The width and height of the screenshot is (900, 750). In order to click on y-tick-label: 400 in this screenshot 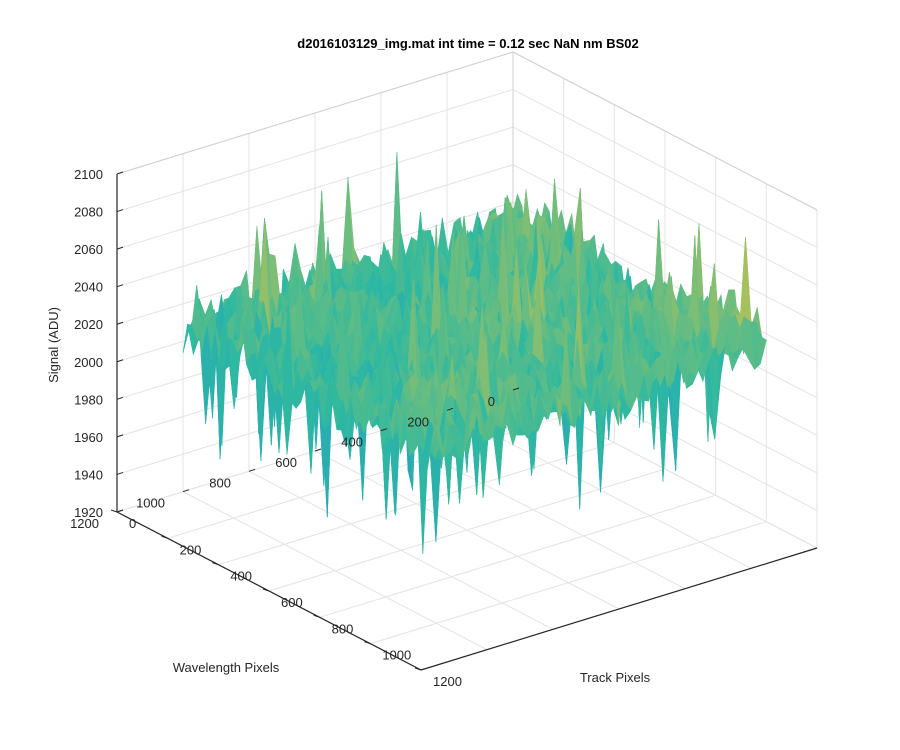, I will do `click(352, 442)`.